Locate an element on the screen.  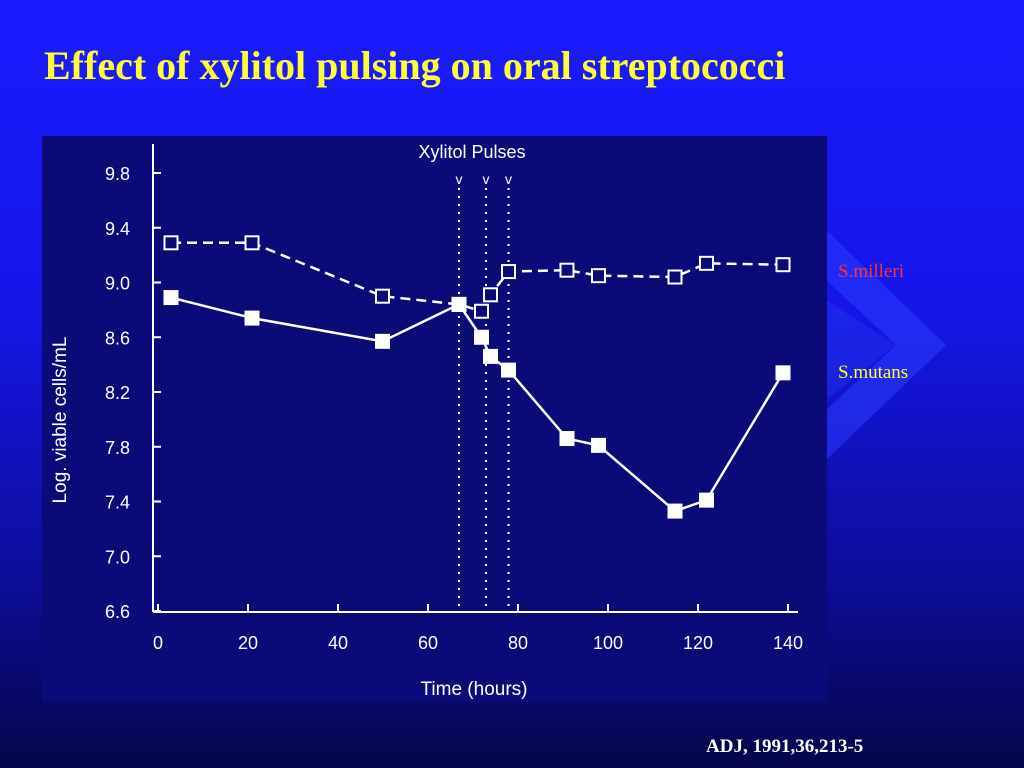
y-tick-label: 9.0 is located at coordinates (117, 284).